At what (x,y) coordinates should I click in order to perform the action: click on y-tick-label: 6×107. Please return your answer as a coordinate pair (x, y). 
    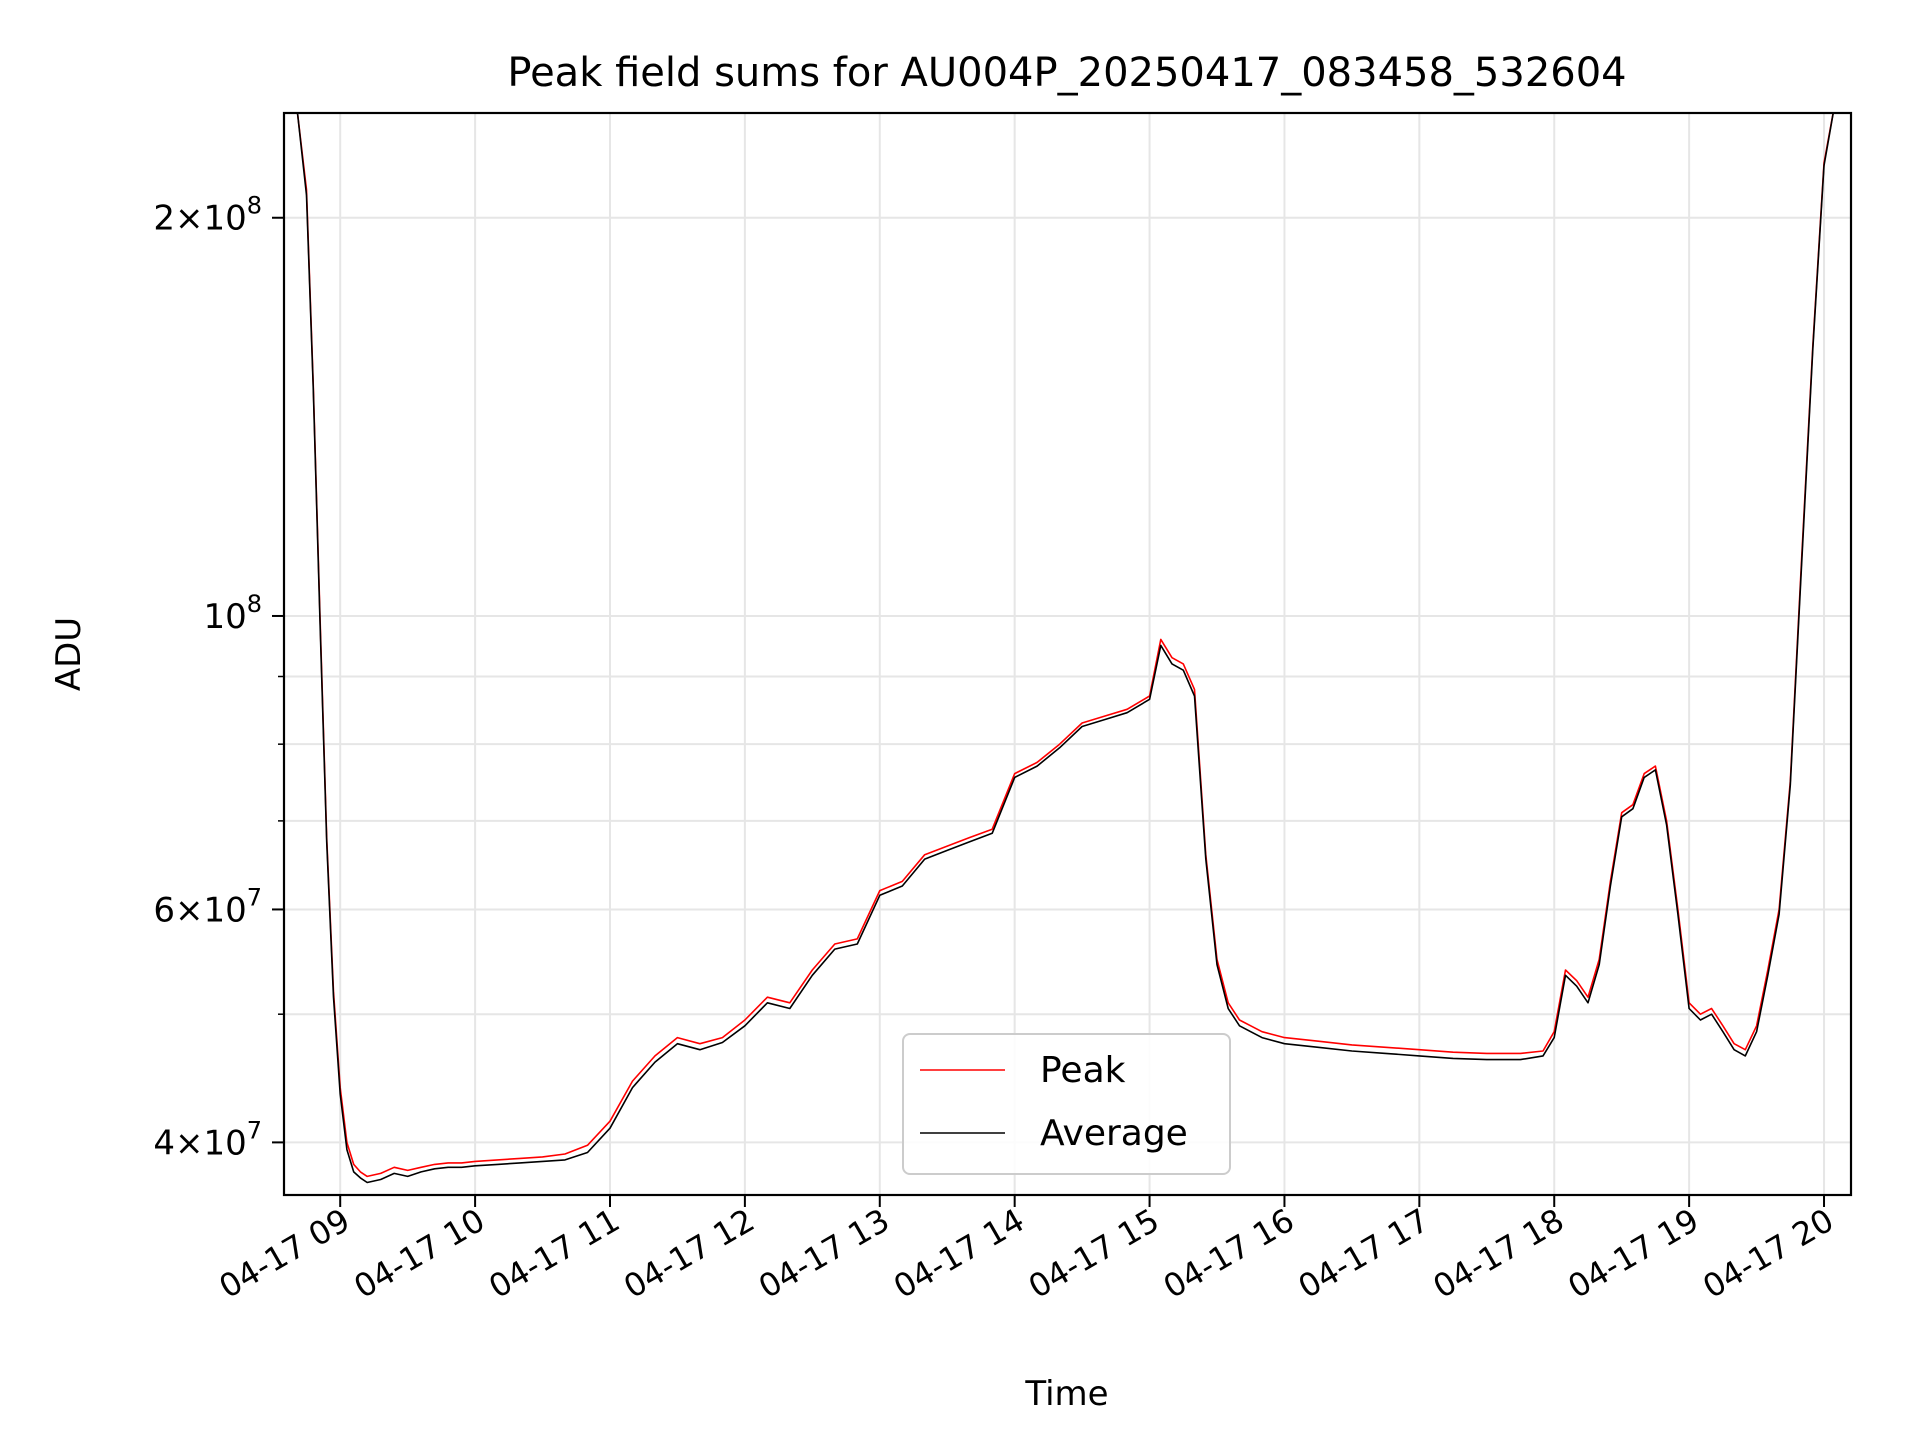
    Looking at the image, I should click on (207, 906).